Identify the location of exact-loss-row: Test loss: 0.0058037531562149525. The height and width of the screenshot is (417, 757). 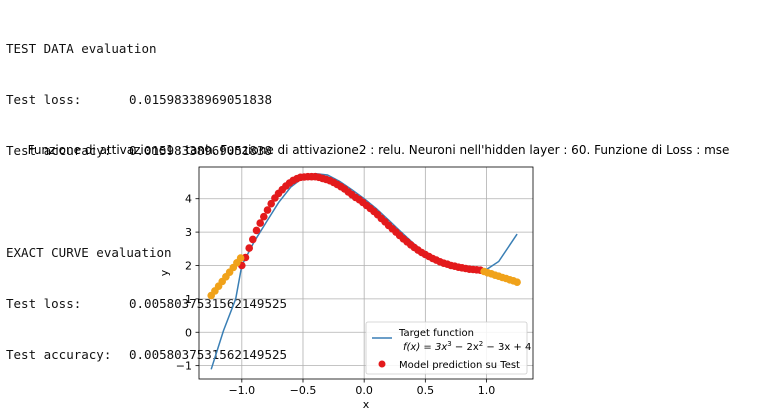
(146, 303).